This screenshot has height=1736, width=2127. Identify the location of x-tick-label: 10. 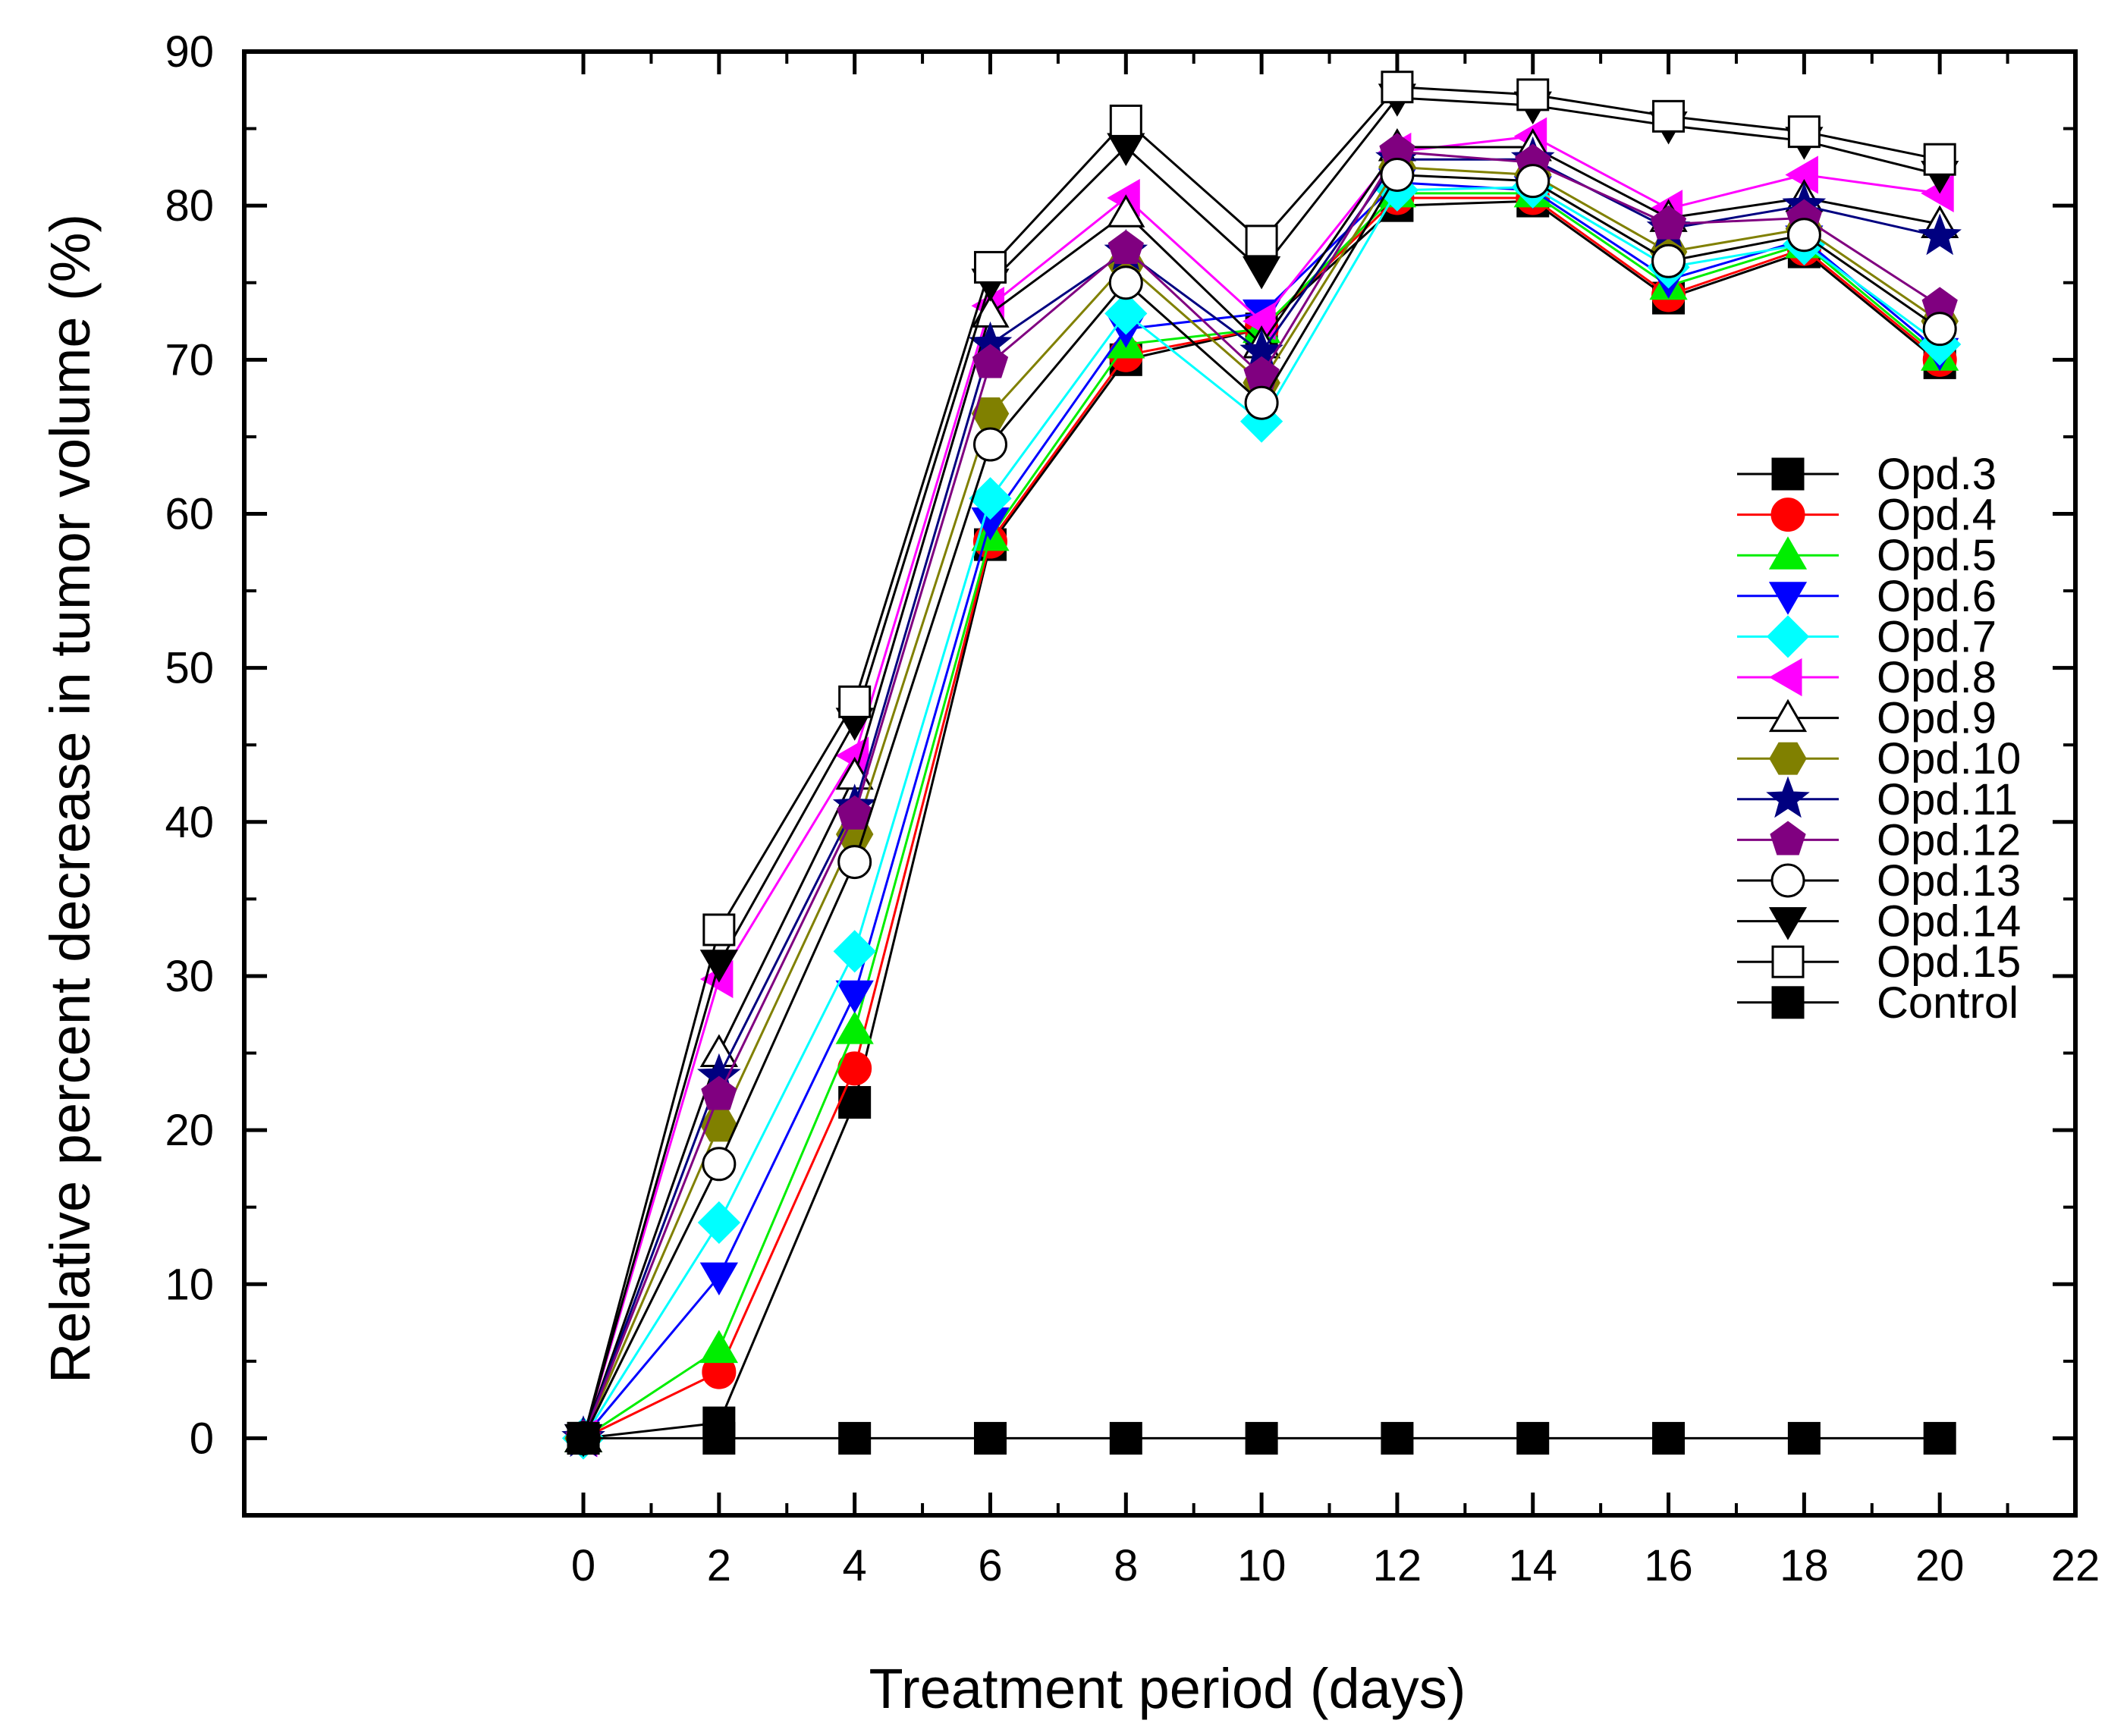
(1262, 1565).